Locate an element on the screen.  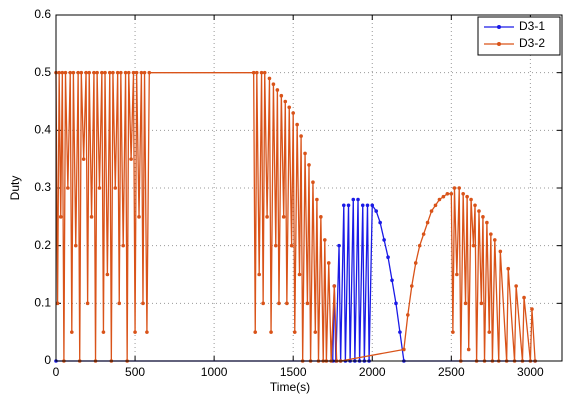
y-tick-label: 0 is located at coordinates (47, 360).